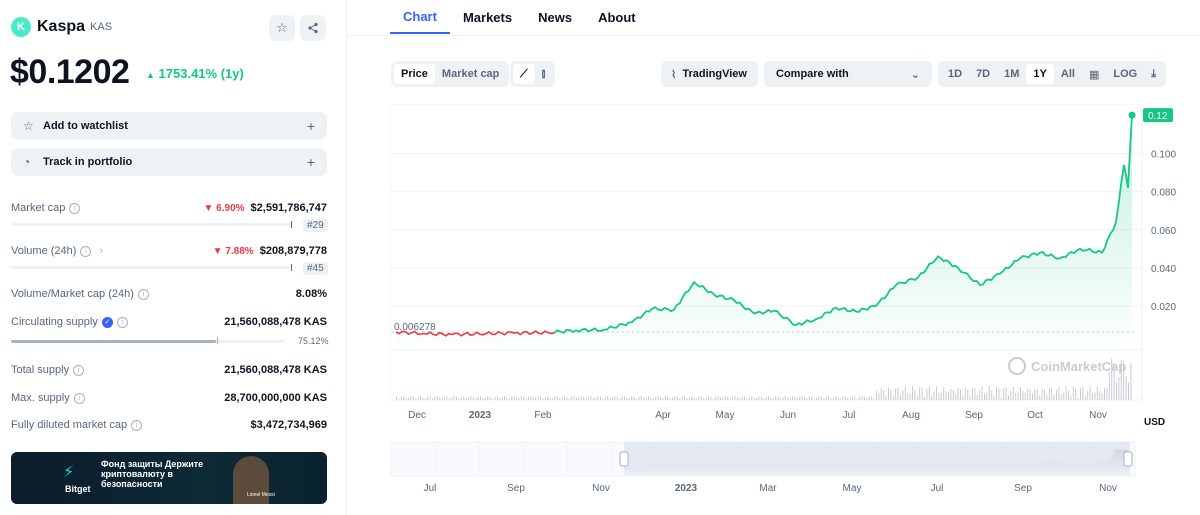 This screenshot has width=1200, height=515. Describe the element at coordinates (169, 208) in the screenshot. I see `stat-market-cap: Market cap i ▼ 6.90% $2,591,786,747` at that location.